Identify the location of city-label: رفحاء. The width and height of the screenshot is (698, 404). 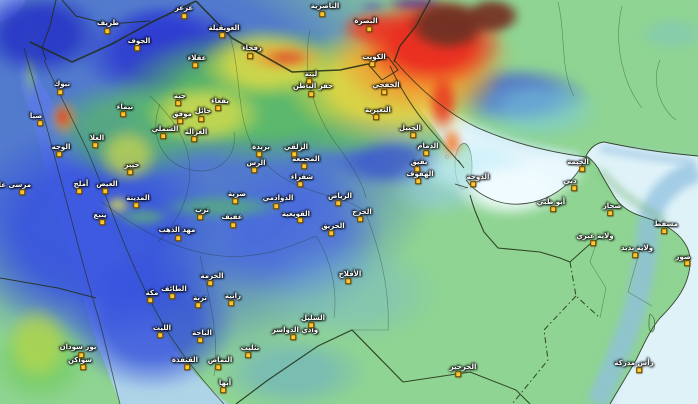
(252, 48).